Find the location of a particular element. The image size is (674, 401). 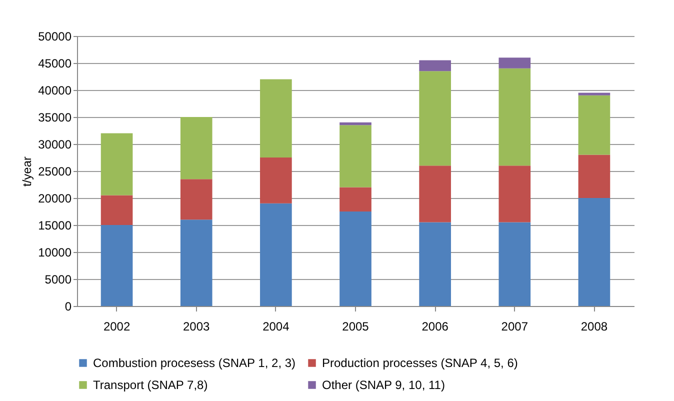

x-tick-label: 2002 is located at coordinates (116, 327).